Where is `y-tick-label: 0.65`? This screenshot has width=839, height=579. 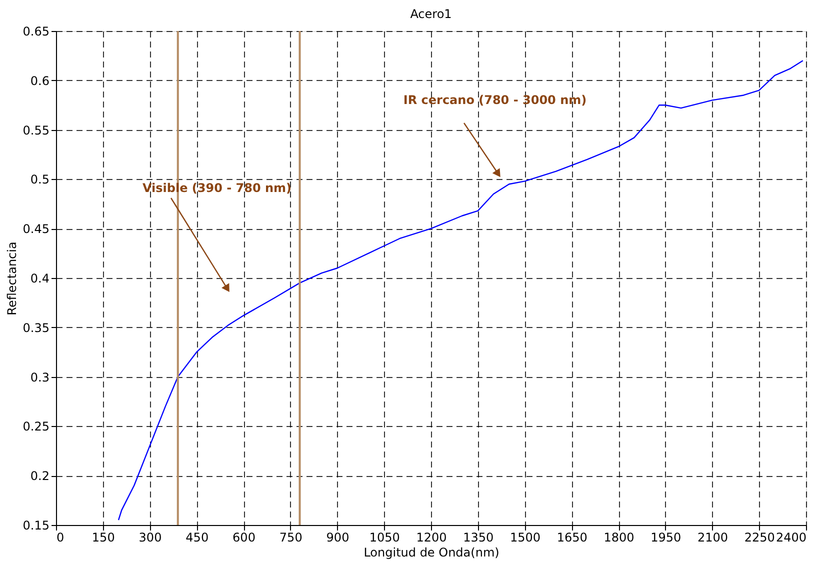
y-tick-label: 0.65 is located at coordinates (36, 31).